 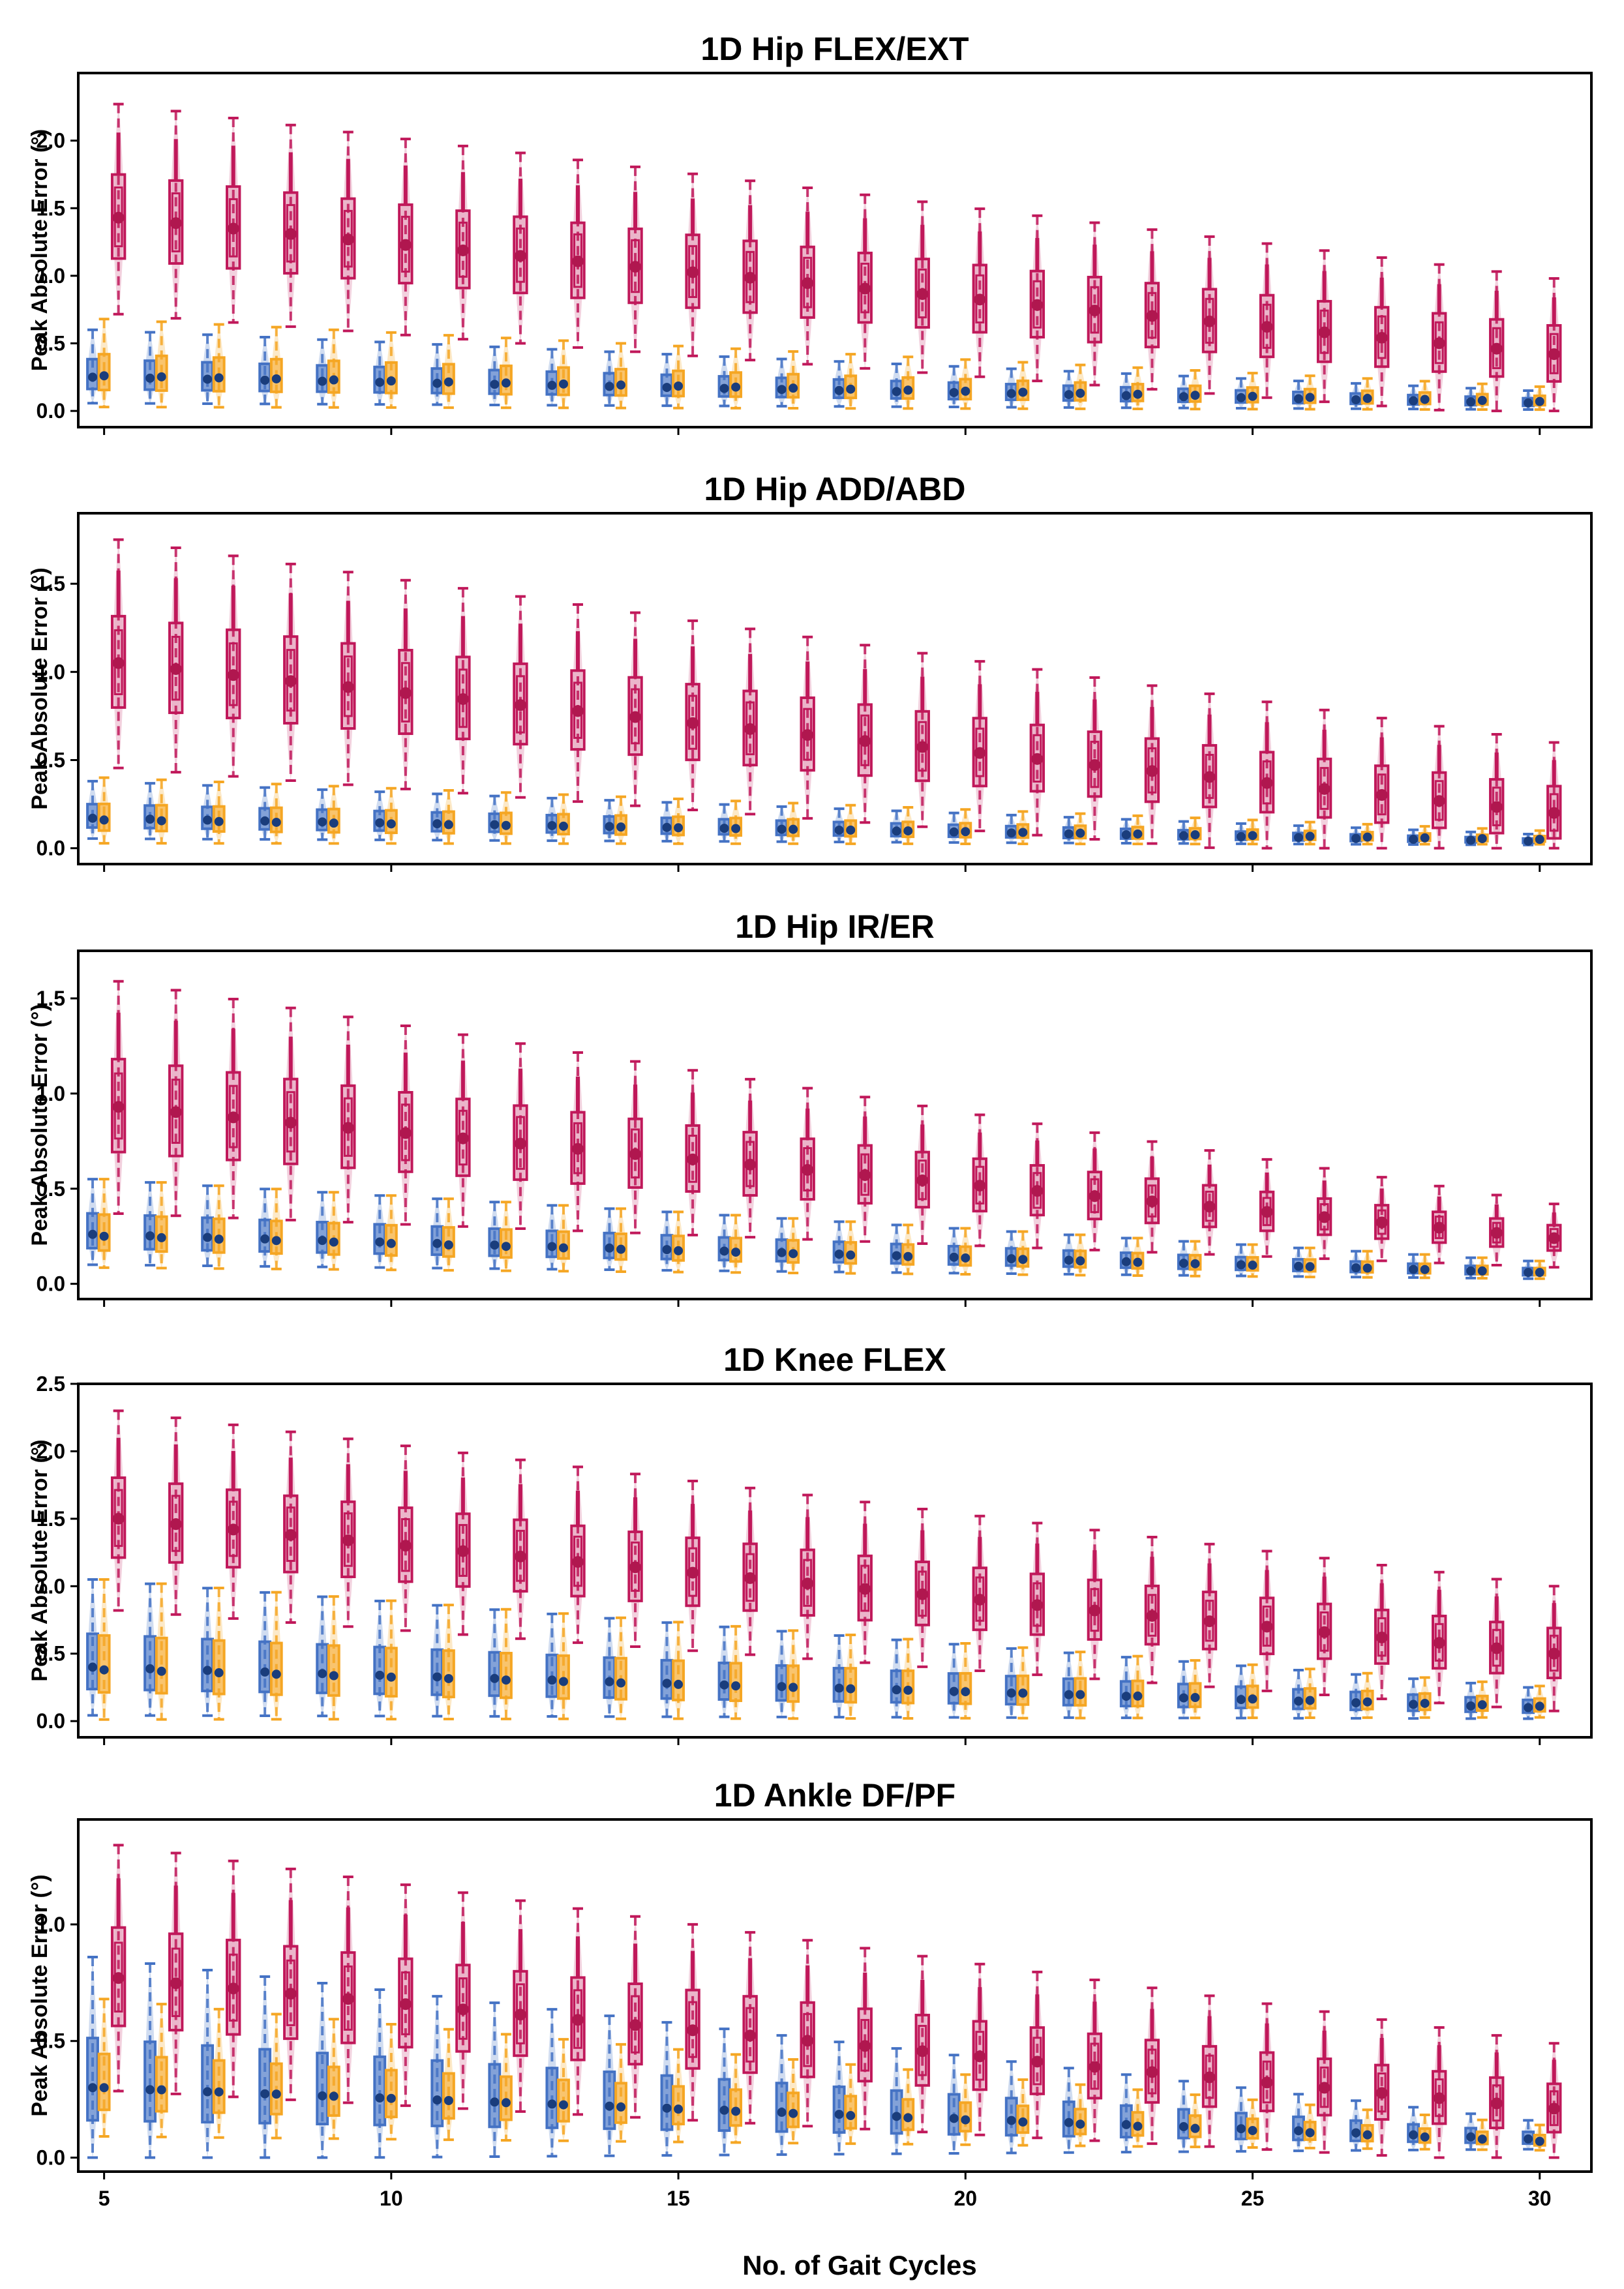 I want to click on y-tick-label: 0.0, so click(x=51, y=1284).